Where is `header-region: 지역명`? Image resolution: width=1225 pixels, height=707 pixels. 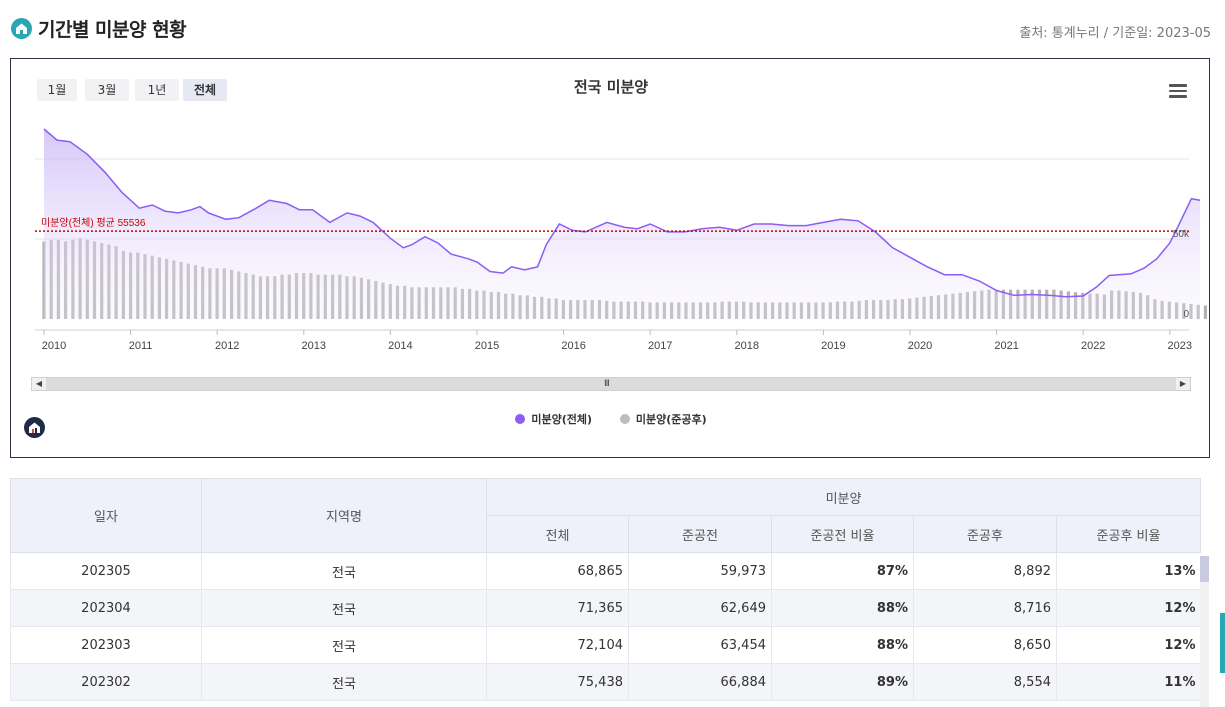
header-region: 지역명 is located at coordinates (344, 515).